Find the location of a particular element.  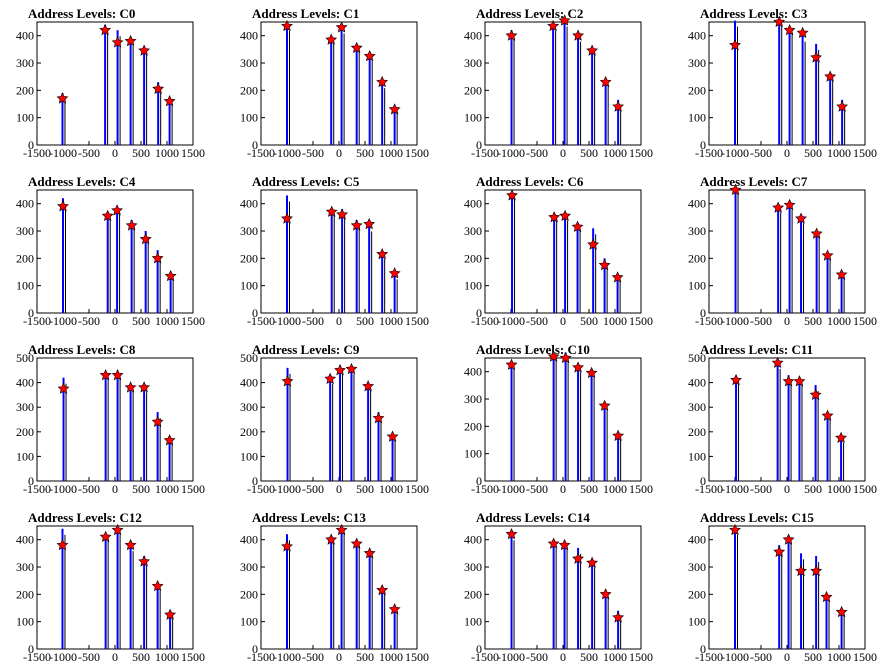

panel-title: Address Levels: C11 is located at coordinates (756, 349).